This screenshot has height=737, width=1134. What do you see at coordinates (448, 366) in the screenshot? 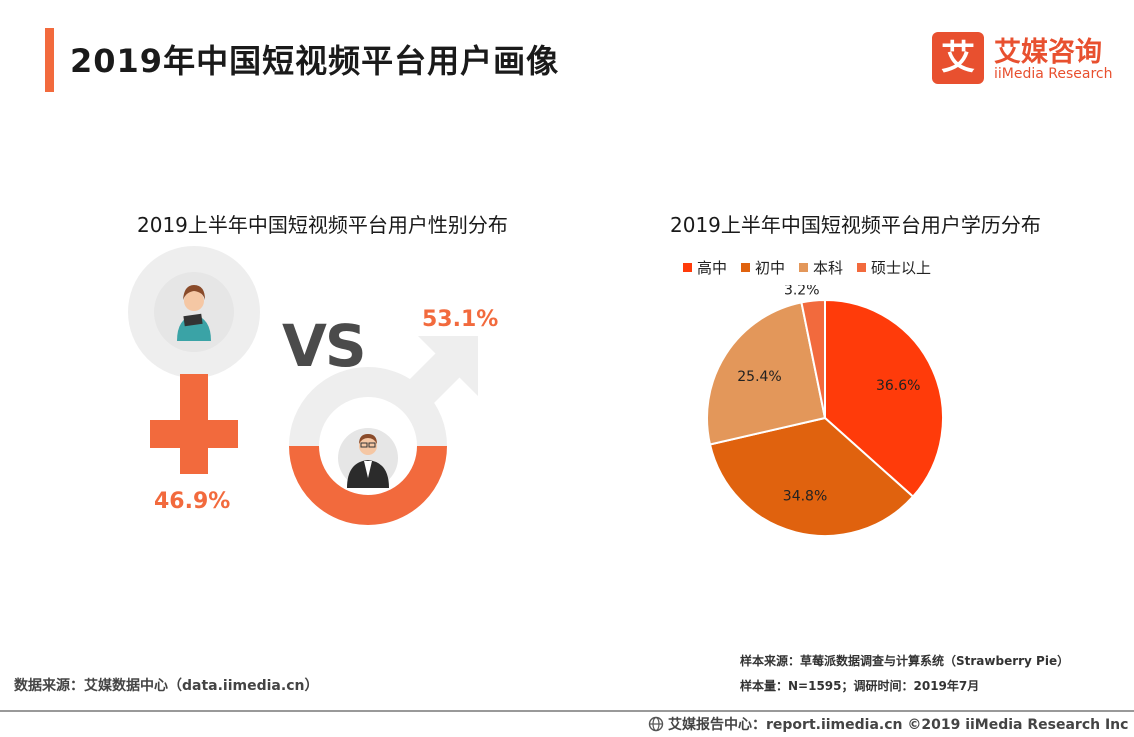
I see `male-arrow-head` at bounding box center [448, 366].